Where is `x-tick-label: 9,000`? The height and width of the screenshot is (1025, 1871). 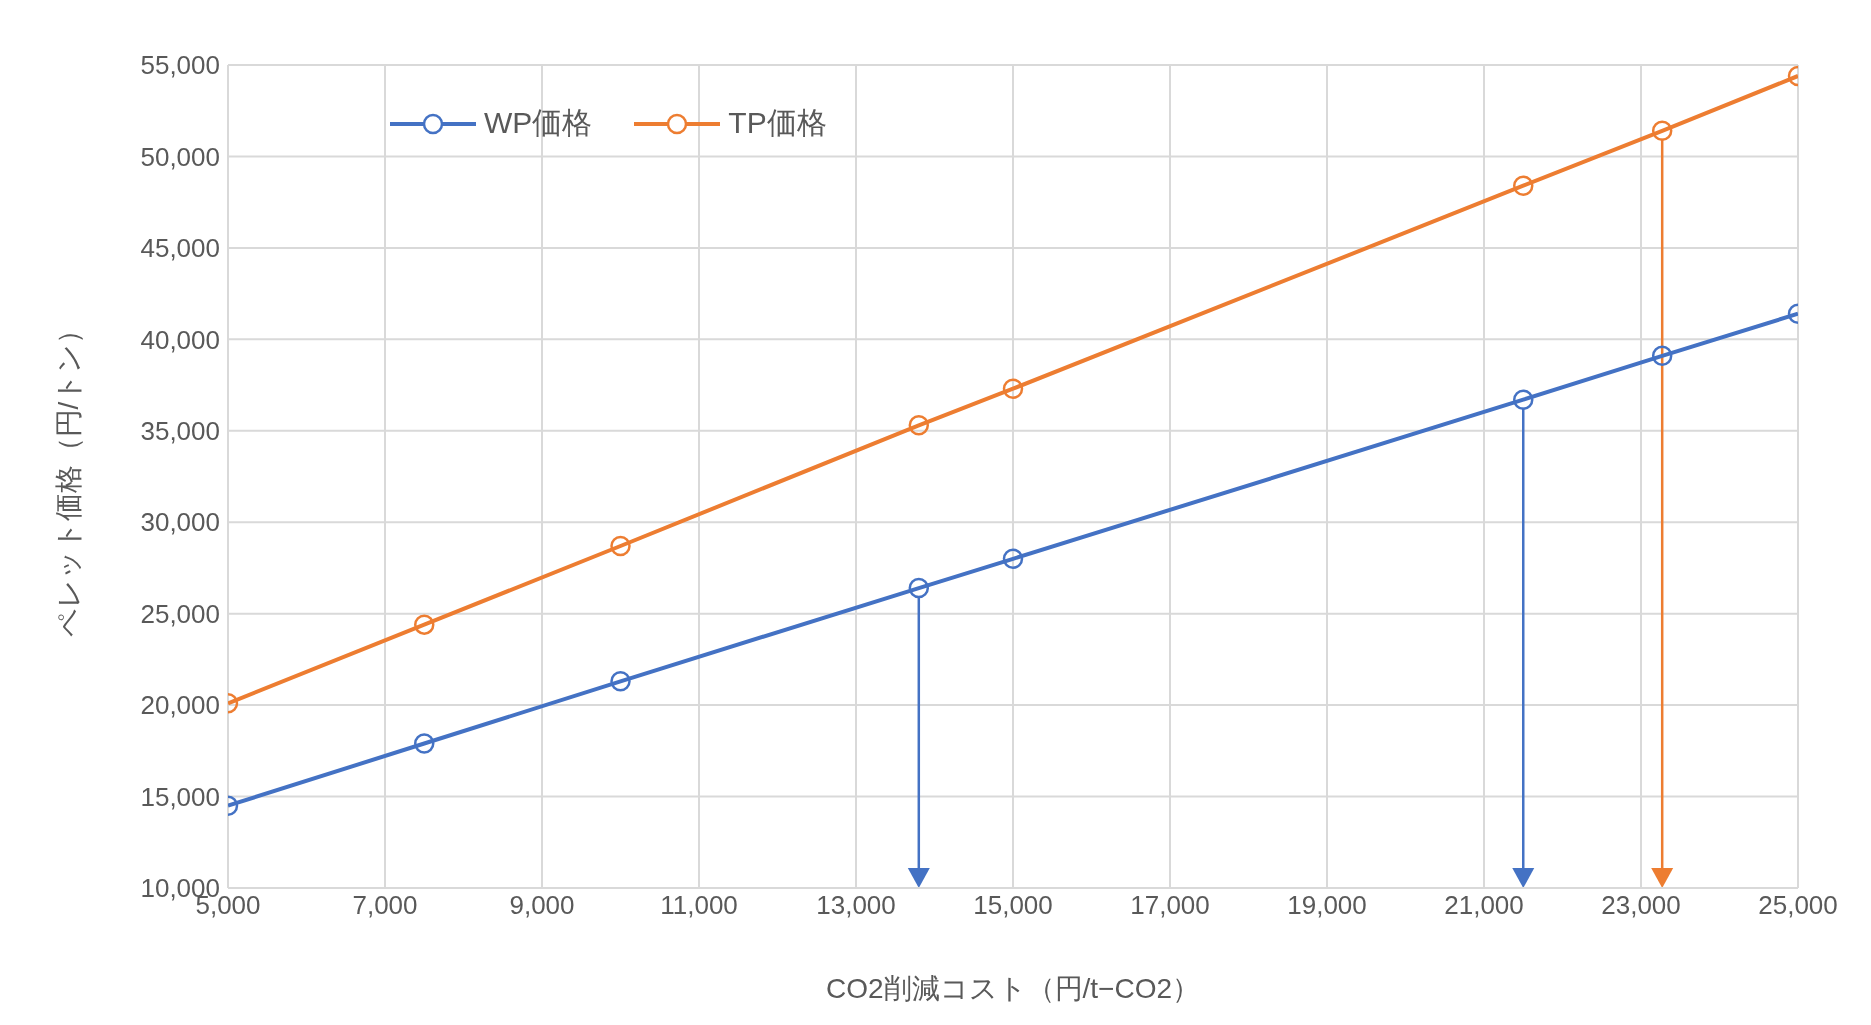
x-tick-label: 9,000 is located at coordinates (542, 905).